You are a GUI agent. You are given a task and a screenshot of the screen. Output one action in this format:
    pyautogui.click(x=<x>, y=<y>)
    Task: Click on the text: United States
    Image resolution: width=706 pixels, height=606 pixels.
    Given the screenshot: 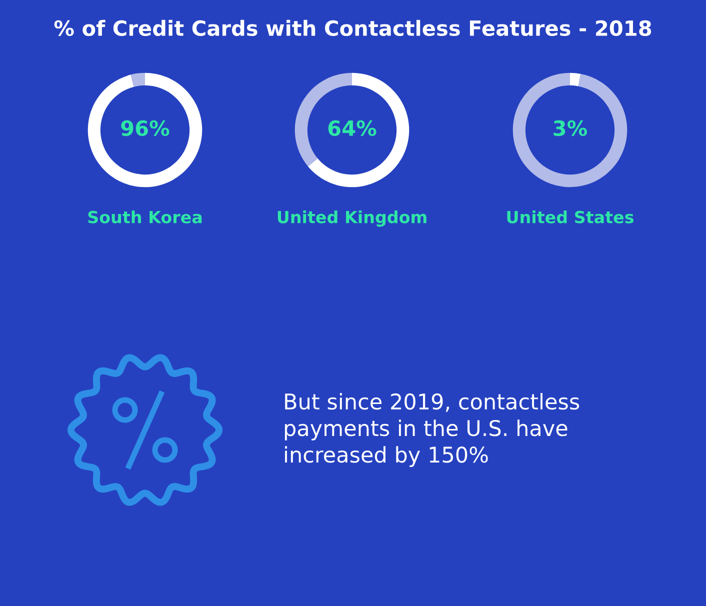 What is the action you would take?
    pyautogui.click(x=570, y=217)
    